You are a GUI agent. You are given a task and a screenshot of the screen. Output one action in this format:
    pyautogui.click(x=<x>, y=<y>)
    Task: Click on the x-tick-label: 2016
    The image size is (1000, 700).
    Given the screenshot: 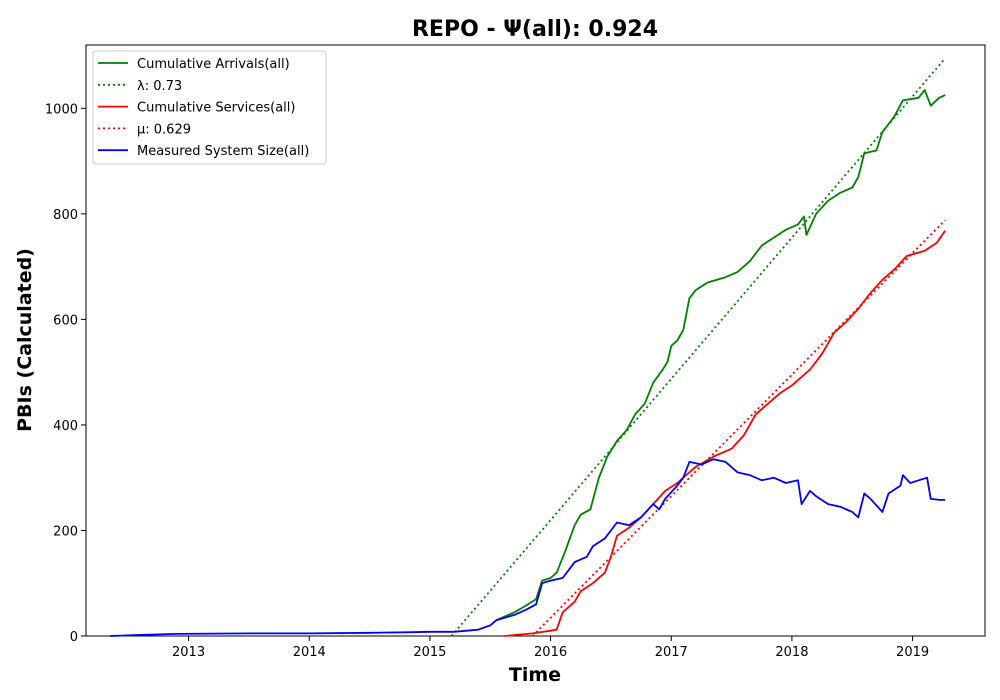 What is the action you would take?
    pyautogui.click(x=550, y=652)
    